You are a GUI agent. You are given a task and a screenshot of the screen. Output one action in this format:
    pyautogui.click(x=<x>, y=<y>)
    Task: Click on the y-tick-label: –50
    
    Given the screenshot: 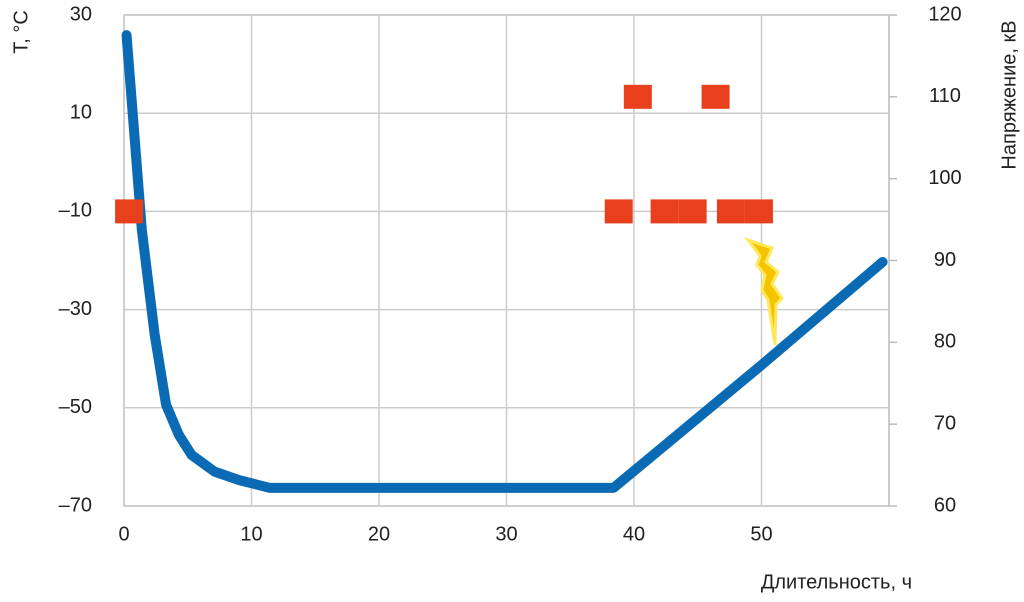 What is the action you would take?
    pyautogui.click(x=75, y=407)
    